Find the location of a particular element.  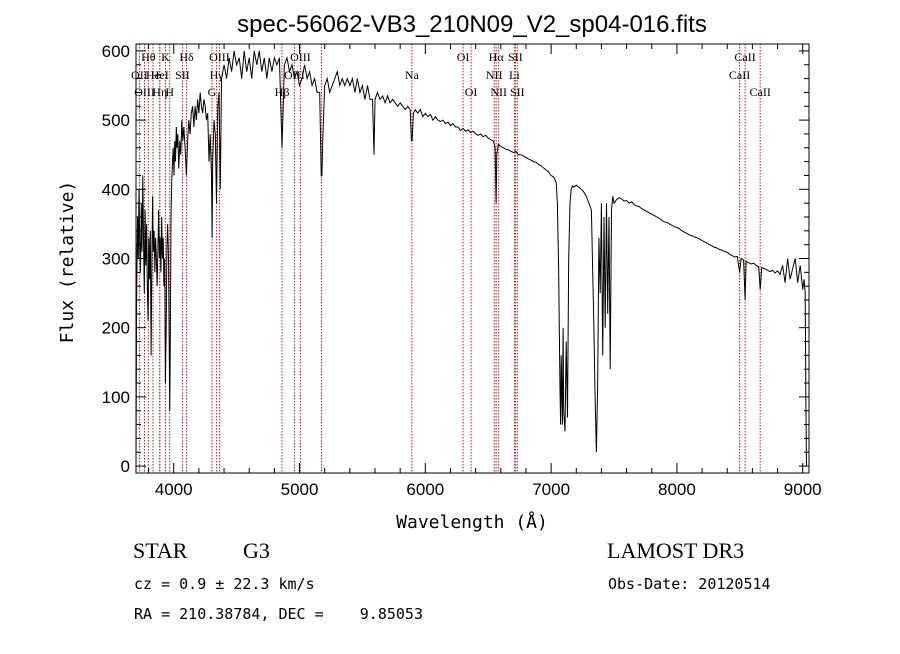

y-tick-label: 200 is located at coordinates (116, 328).